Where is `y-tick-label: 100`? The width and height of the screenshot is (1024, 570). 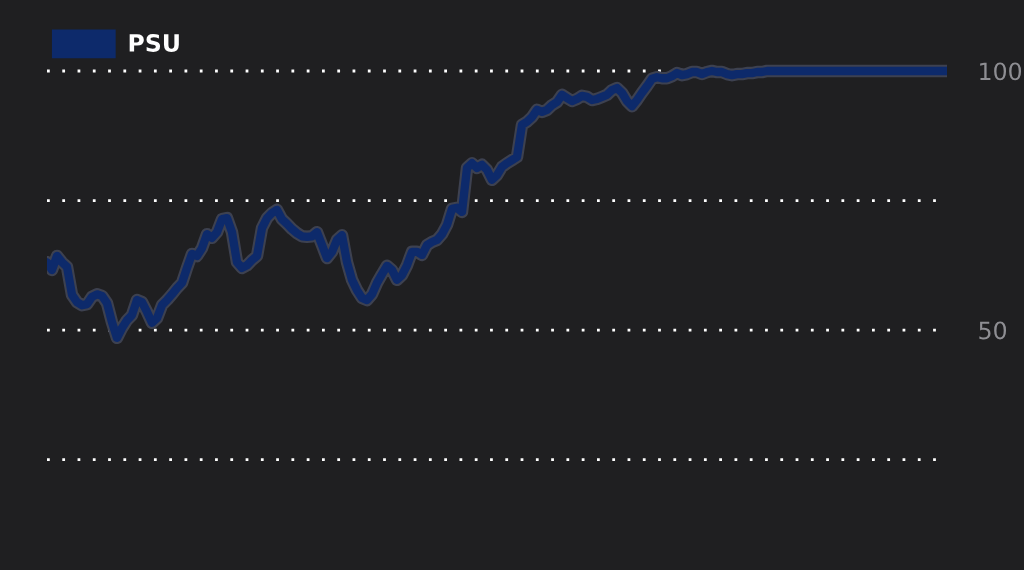 y-tick-label: 100 is located at coordinates (1001, 71).